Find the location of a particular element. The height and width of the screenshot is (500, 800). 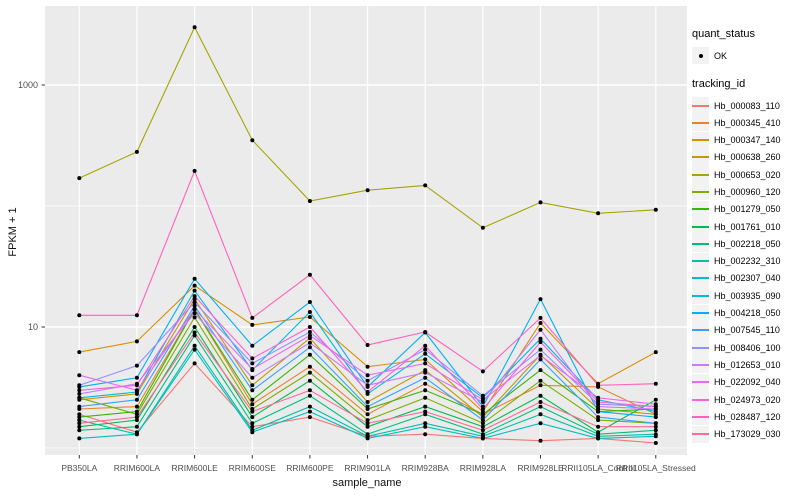

legend-item-label: Hb_012653_010 is located at coordinates (747, 364).